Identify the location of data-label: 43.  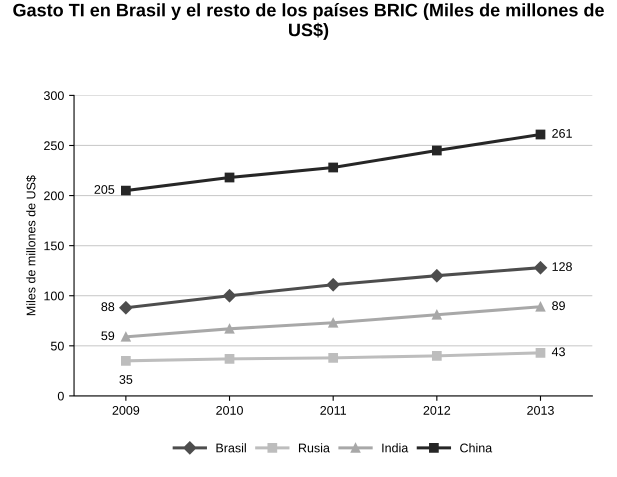
(558, 351).